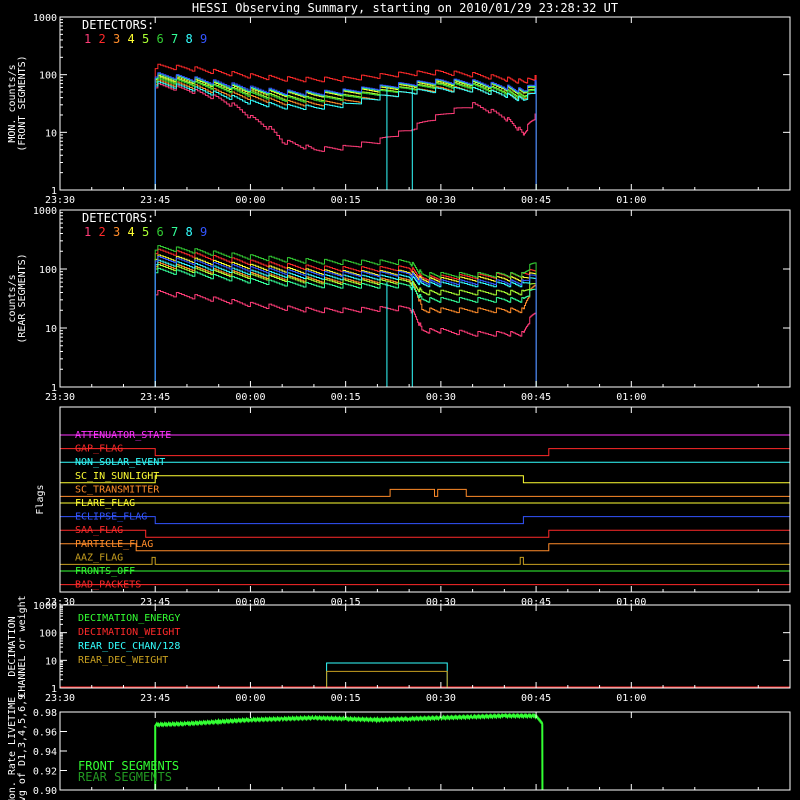  What do you see at coordinates (54, 388) in the screenshot?
I see `rear-ytick-label: 1` at bounding box center [54, 388].